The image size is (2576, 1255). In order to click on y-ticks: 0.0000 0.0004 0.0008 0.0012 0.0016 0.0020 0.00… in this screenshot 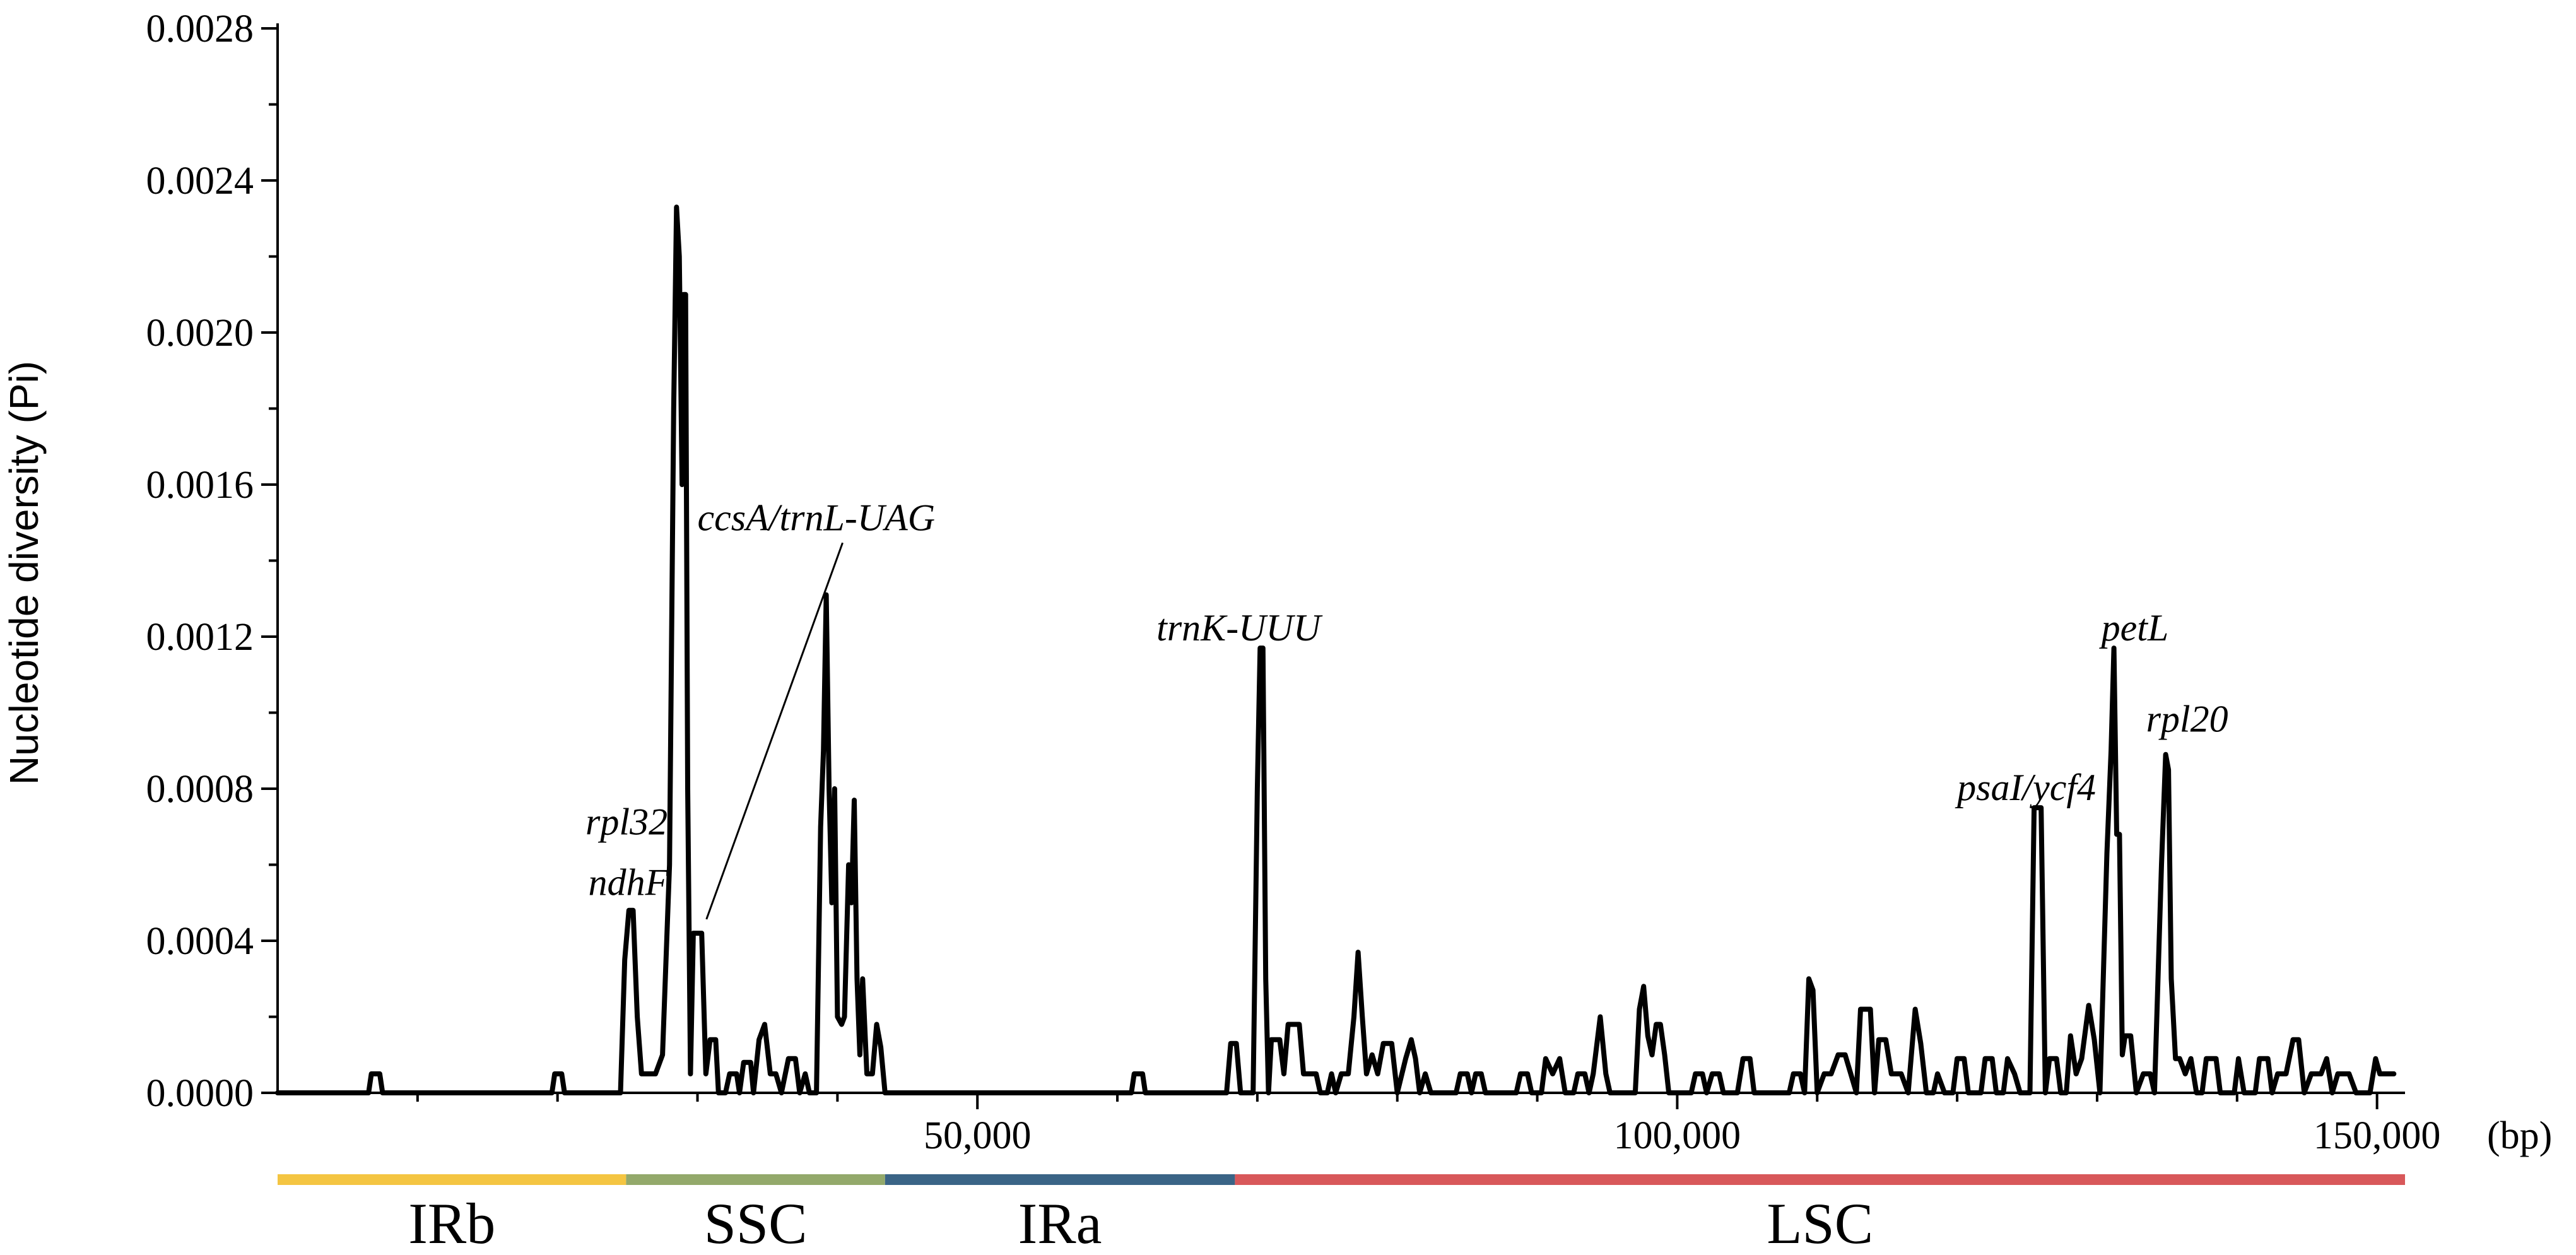, I will do `click(212, 561)`.